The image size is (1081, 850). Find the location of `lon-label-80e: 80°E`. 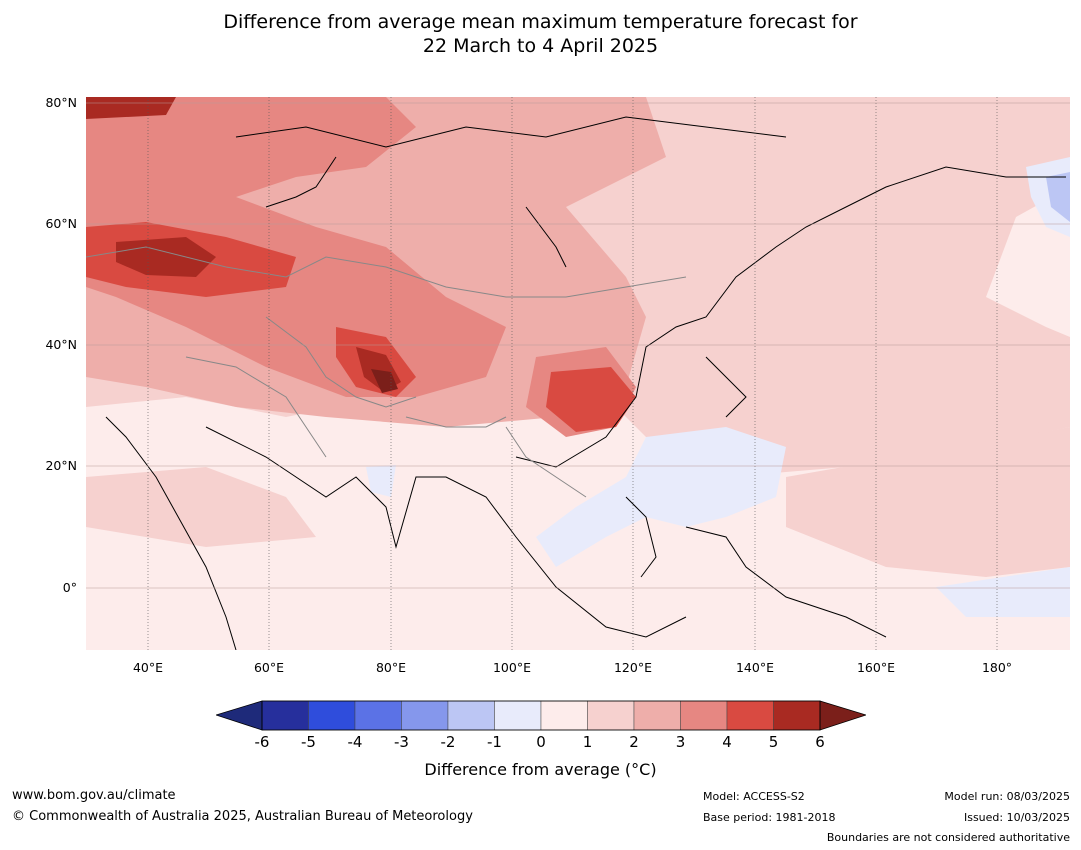

lon-label-80e: 80°E is located at coordinates (391, 667).